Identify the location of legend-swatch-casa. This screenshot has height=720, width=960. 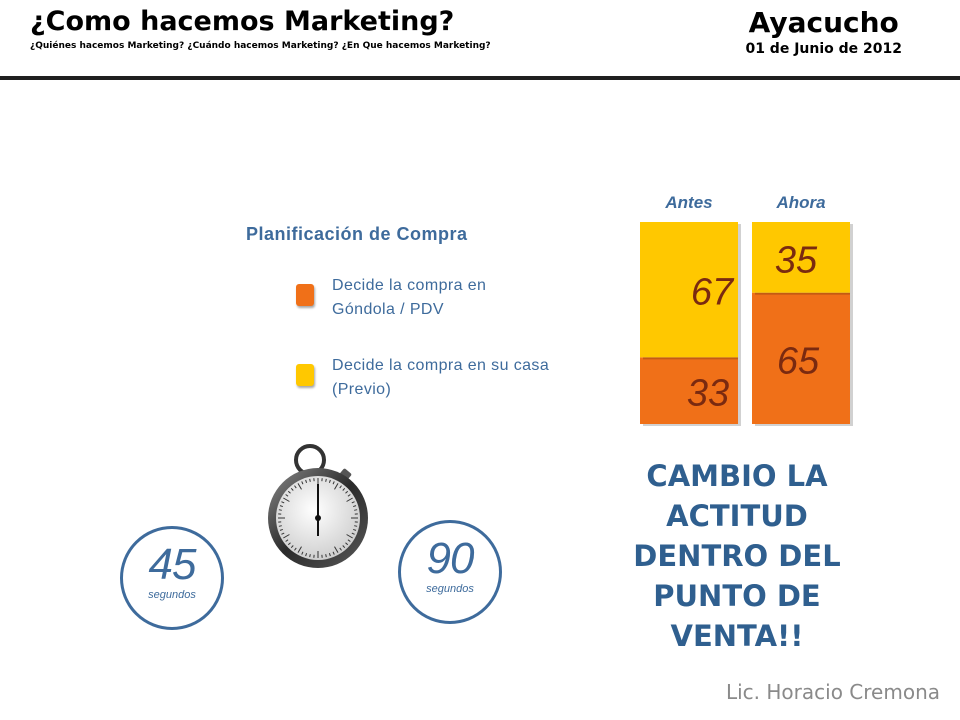
(305, 375).